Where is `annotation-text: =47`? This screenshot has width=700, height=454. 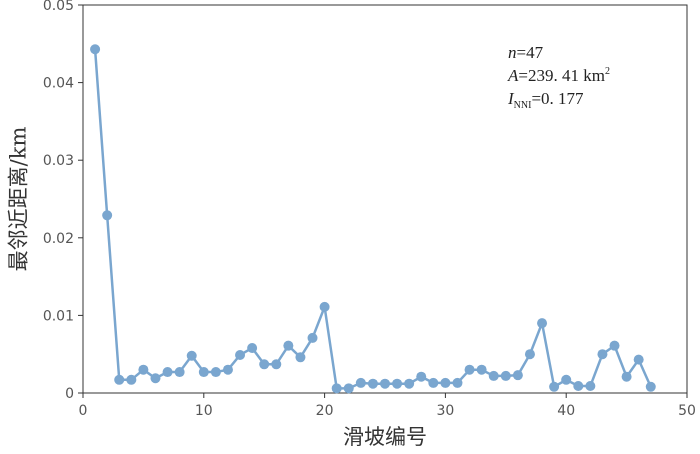 annotation-text: =47 is located at coordinates (530, 52).